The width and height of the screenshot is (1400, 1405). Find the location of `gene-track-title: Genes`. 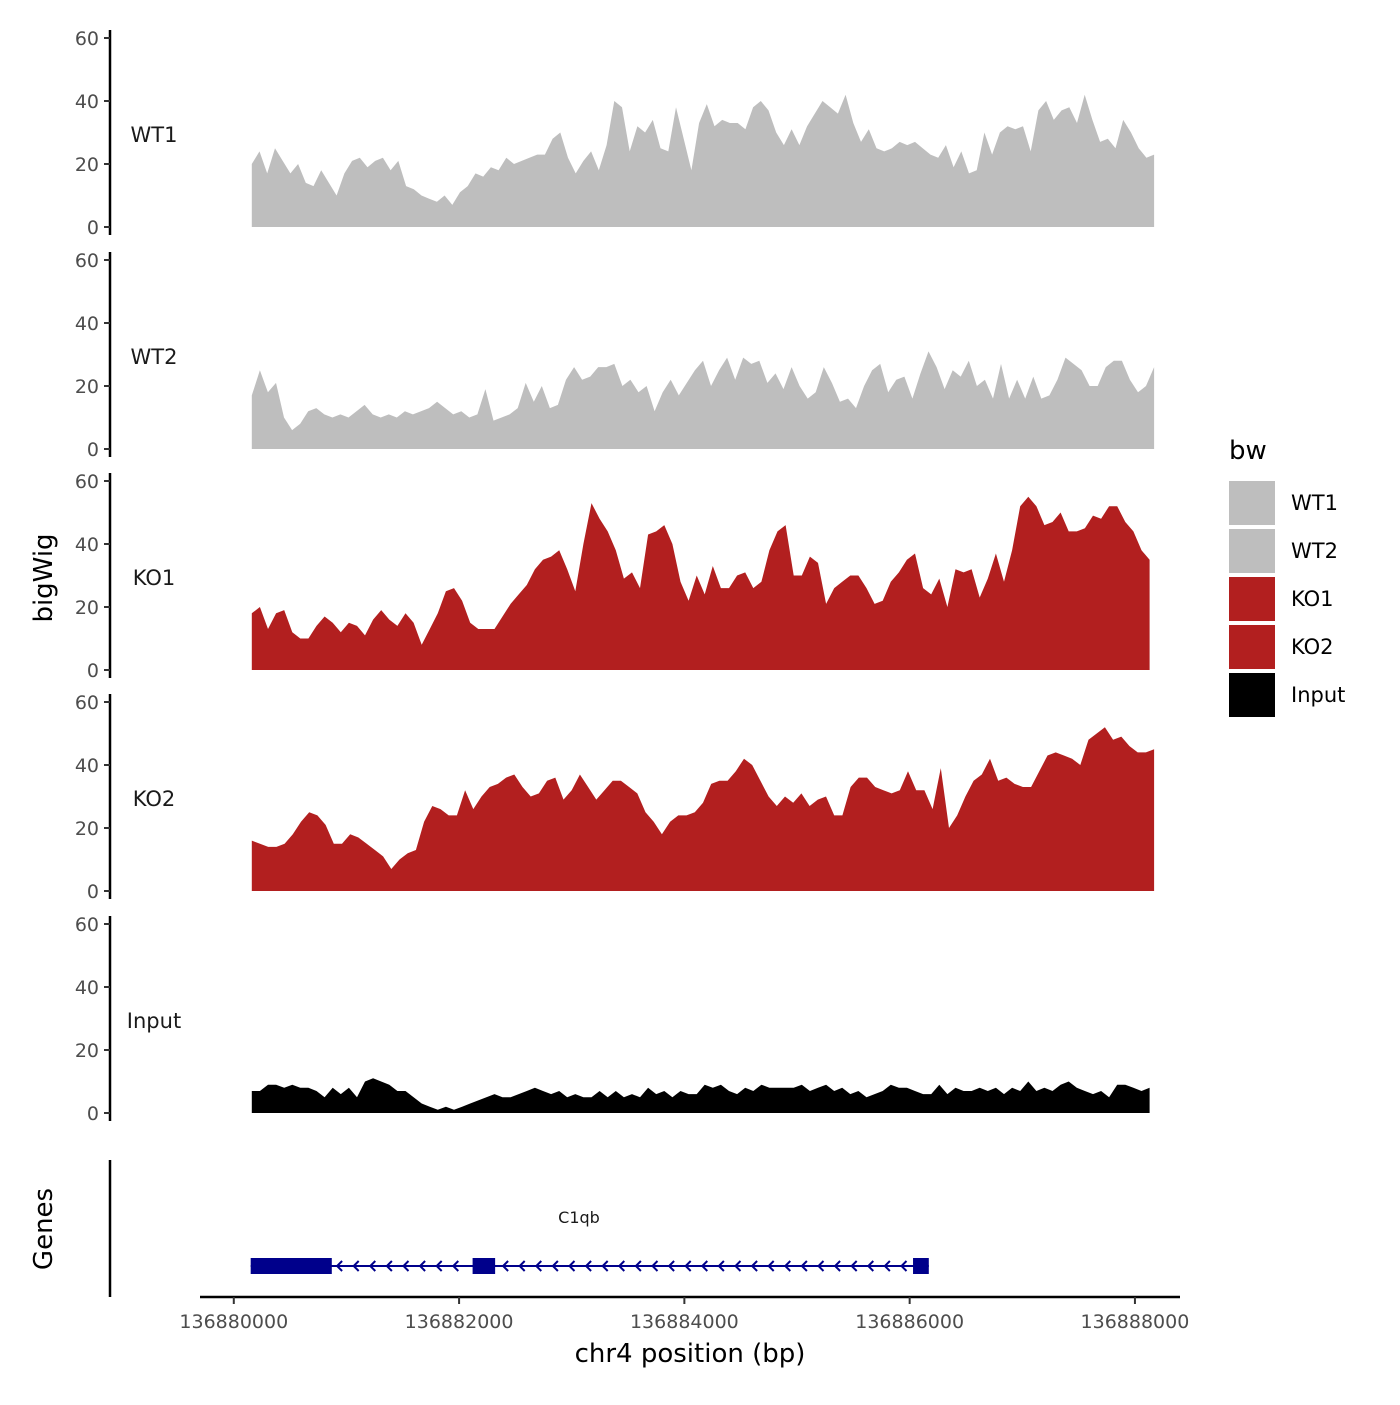

gene-track-title: Genes is located at coordinates (44, 1229).